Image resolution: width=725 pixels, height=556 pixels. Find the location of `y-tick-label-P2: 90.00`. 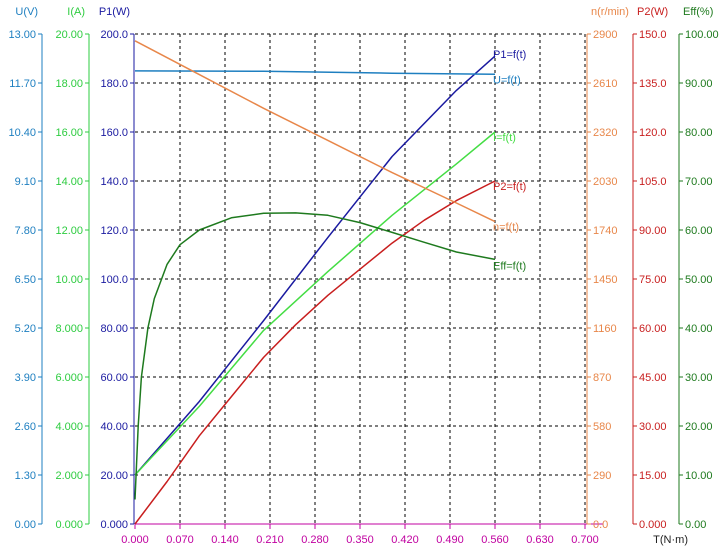

y-tick-label-P2: 90.00 is located at coordinates (653, 231).